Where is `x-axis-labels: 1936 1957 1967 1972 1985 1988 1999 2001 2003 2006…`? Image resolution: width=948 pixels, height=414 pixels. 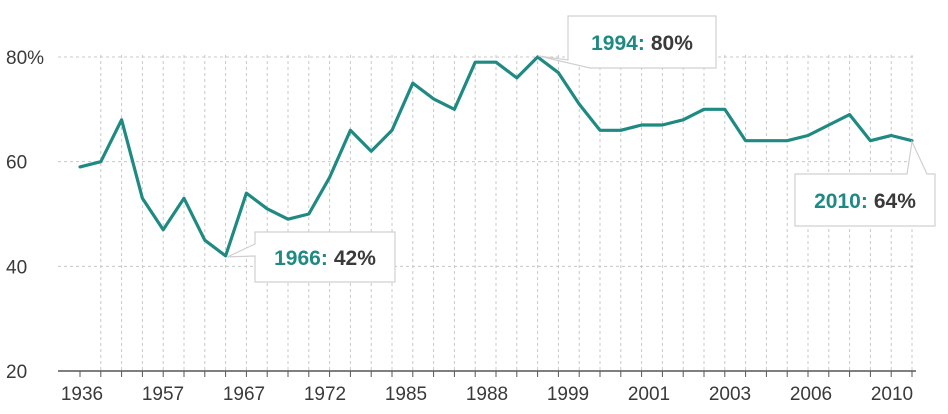
x-axis-labels: 1936 1957 1967 1972 1985 1988 1999 2001 2003 2006… is located at coordinates (487, 394).